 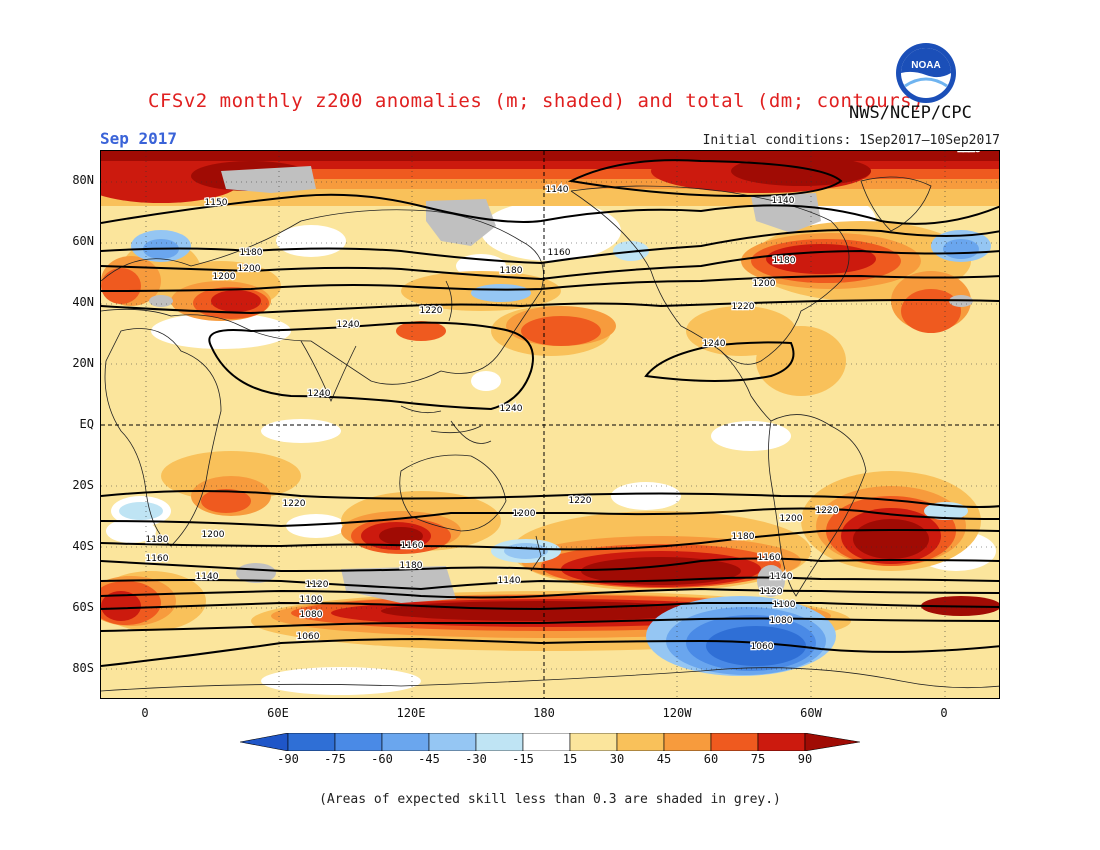 I want to click on colorbar-tick: 15, so click(x=570, y=759).